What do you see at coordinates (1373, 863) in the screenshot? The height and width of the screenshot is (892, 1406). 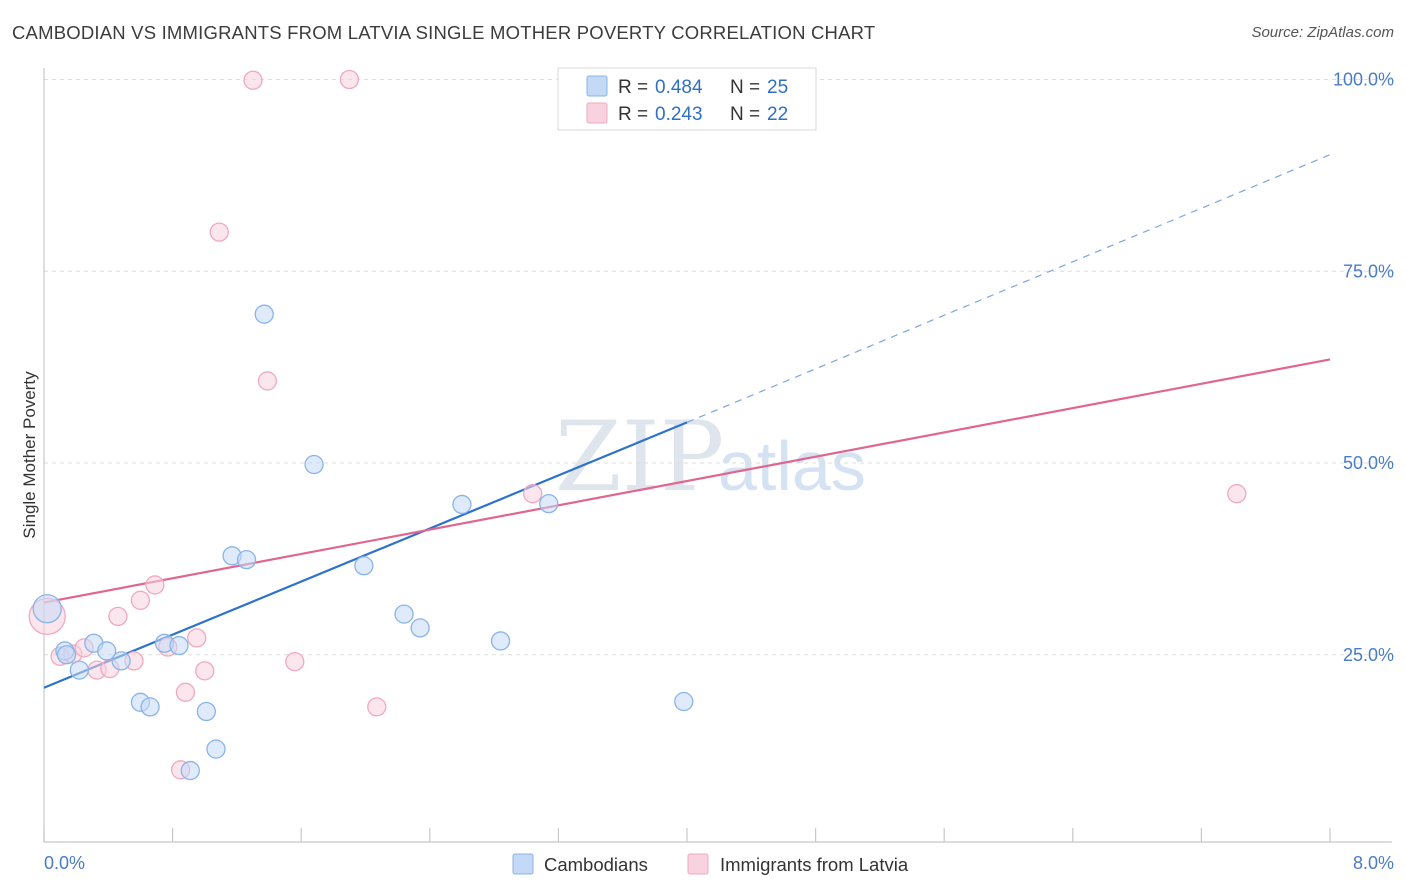 I see `x-tick-label-max: 8.0%` at bounding box center [1373, 863].